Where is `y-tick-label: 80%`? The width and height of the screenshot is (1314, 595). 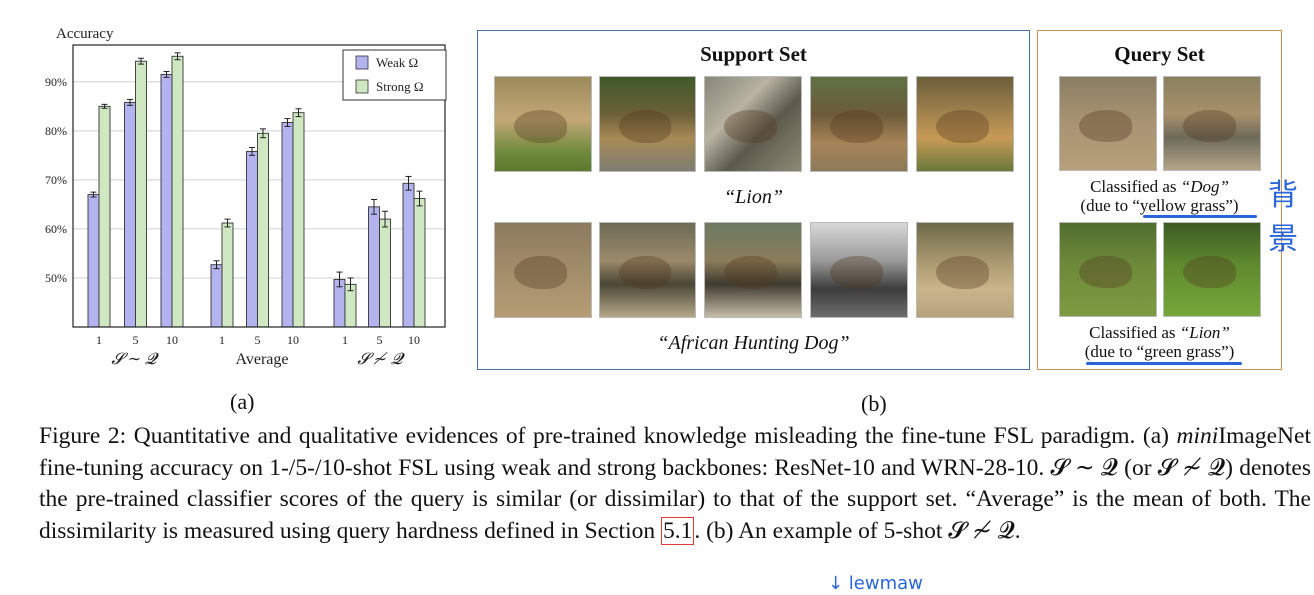
y-tick-label: 80% is located at coordinates (56, 131).